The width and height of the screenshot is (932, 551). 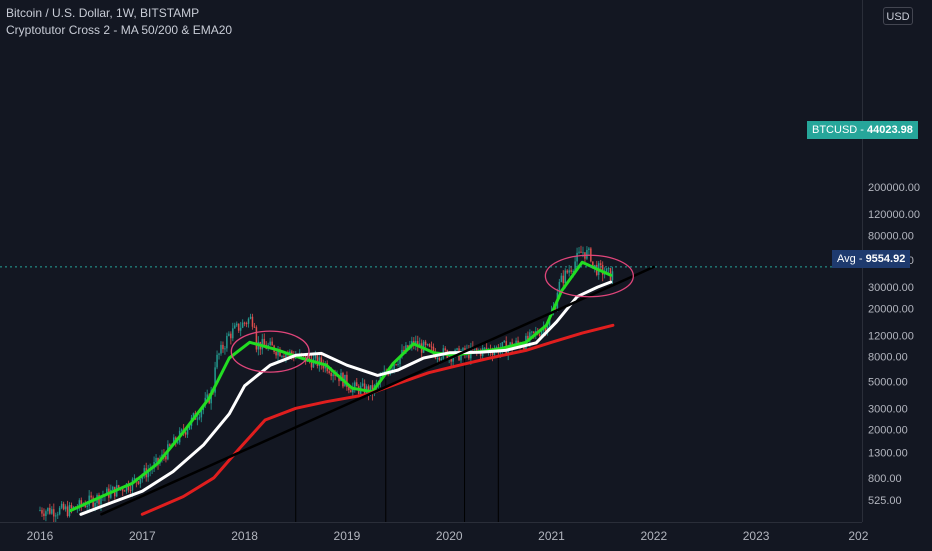 I want to click on price-tick-label: 5000.00, so click(x=888, y=382).